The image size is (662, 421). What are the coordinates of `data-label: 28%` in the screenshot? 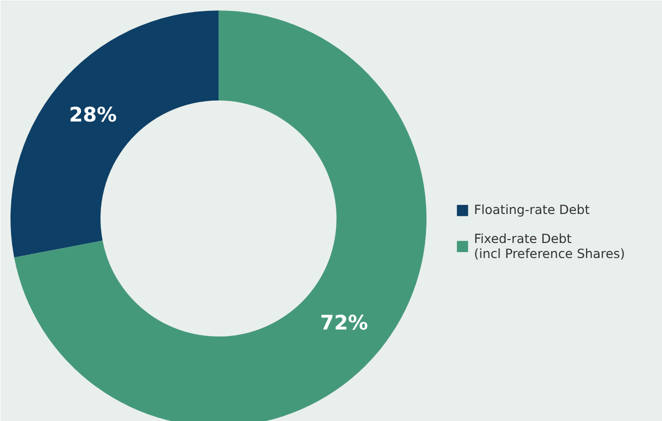 It's located at (92, 114).